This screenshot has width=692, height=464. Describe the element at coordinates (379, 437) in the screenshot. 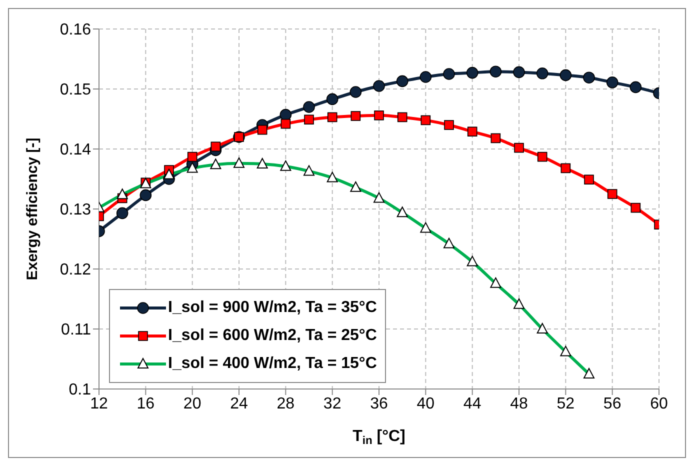

I see `x-axis-title: T$_{in}$ [°C]` at that location.